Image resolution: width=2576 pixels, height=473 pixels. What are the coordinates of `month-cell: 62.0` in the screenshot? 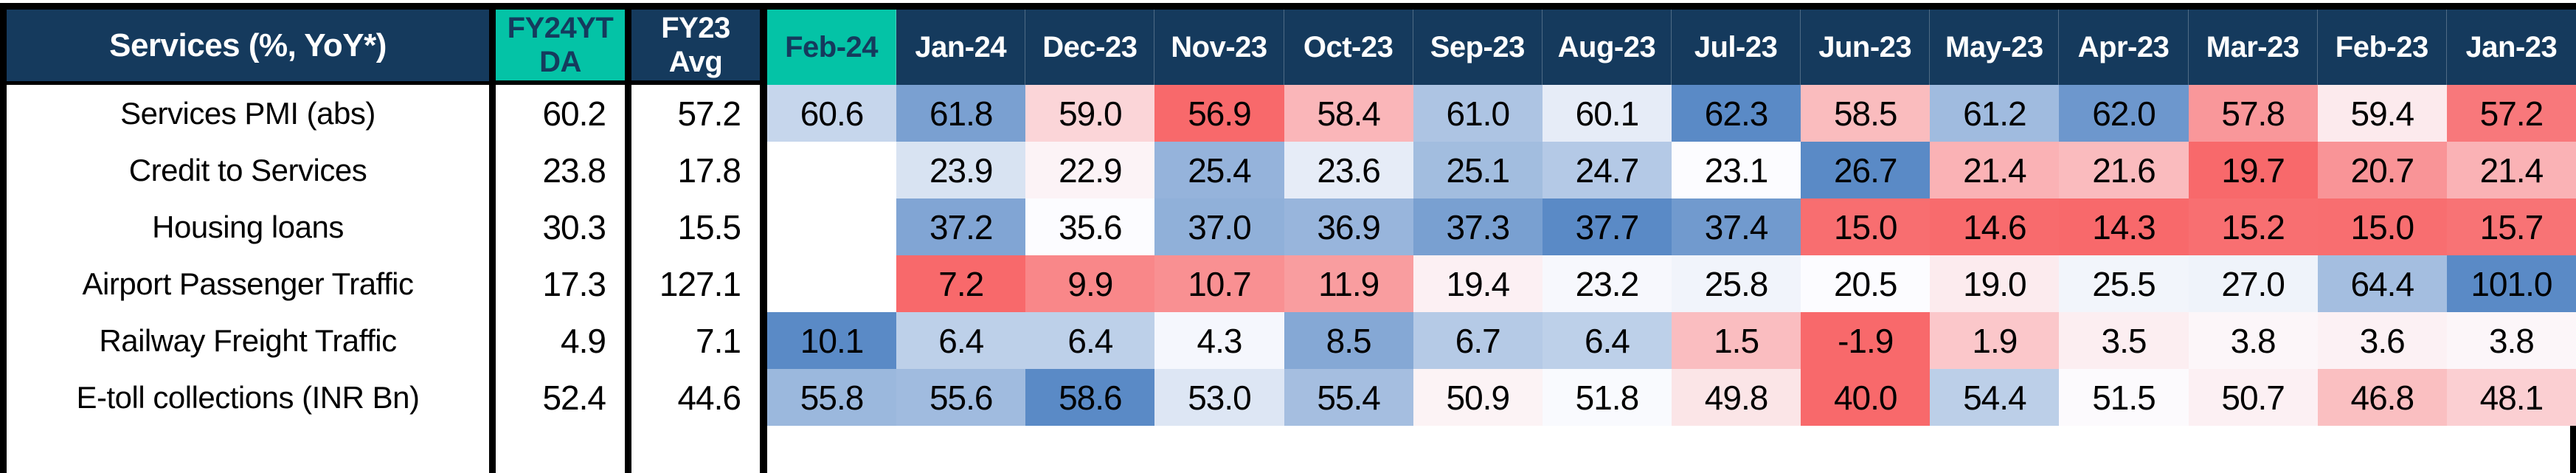 It's located at (2124, 114).